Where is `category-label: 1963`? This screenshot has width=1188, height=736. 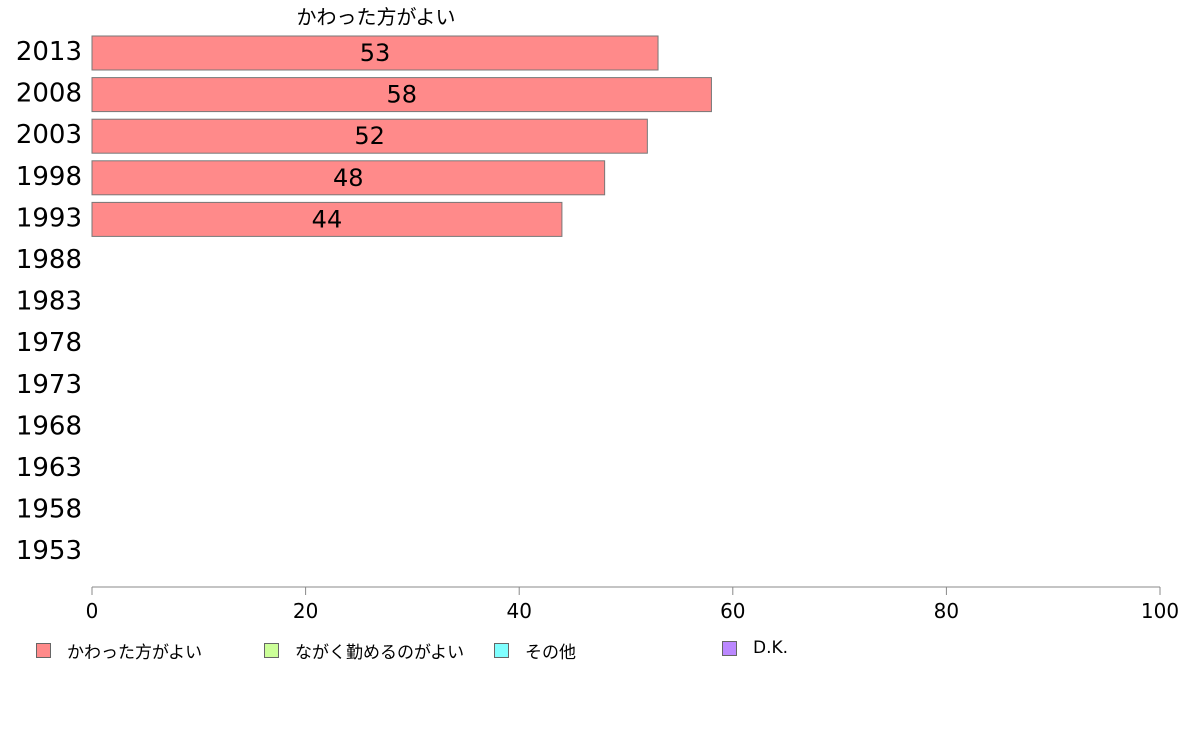
category-label: 1963 is located at coordinates (49, 468).